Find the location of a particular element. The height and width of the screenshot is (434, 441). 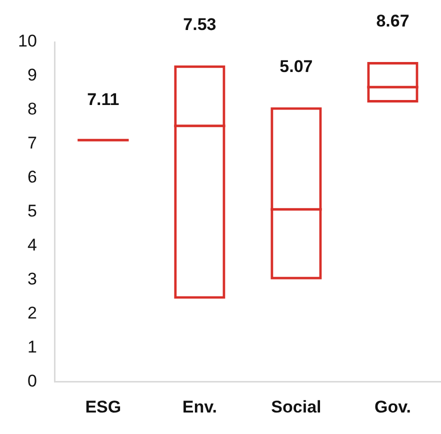

y-tick-label: 7 is located at coordinates (32, 143).